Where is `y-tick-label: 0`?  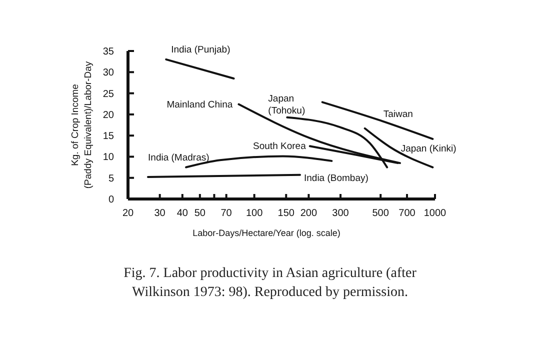 y-tick-label: 0 is located at coordinates (111, 200).